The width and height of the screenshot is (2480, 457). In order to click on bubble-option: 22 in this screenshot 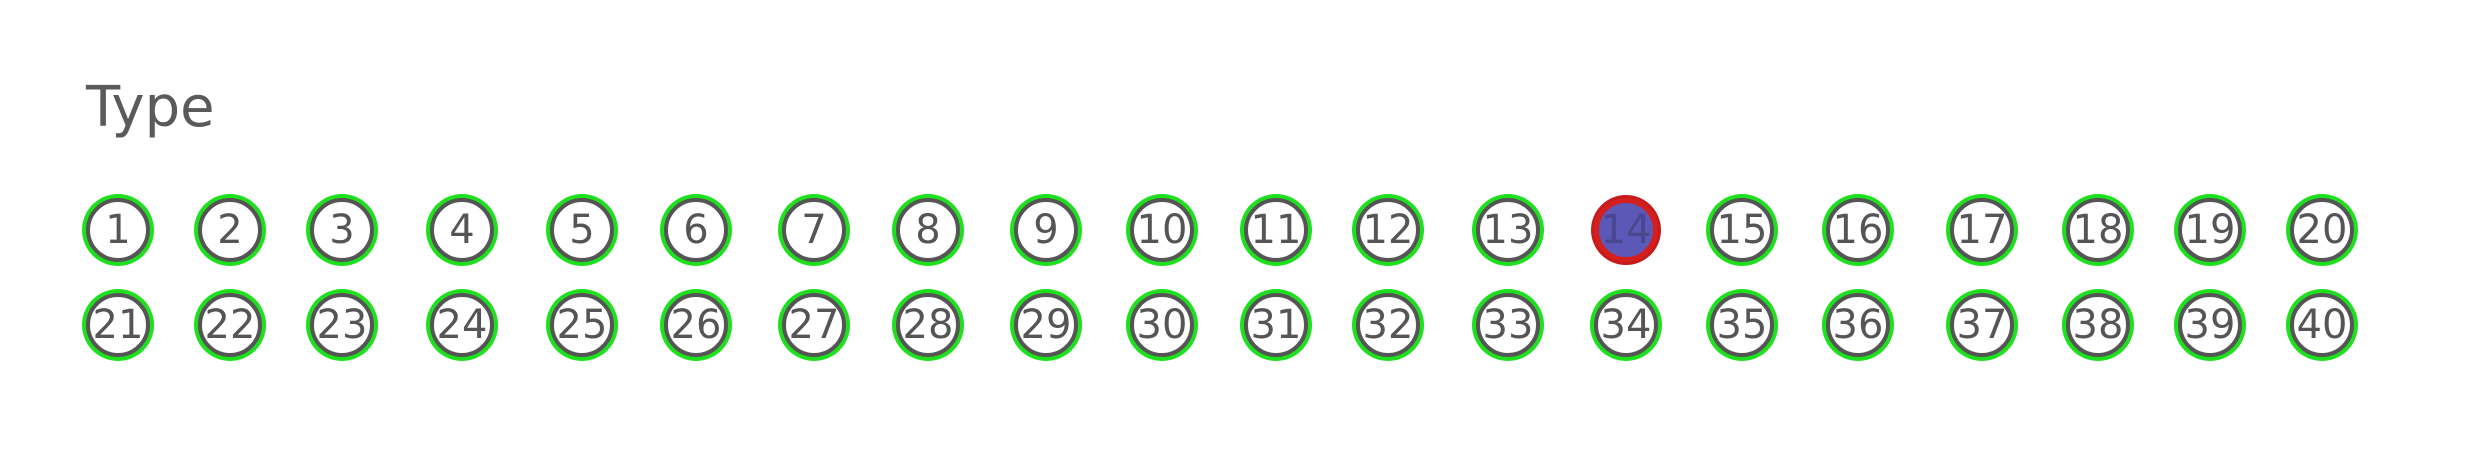, I will do `click(230, 325)`.